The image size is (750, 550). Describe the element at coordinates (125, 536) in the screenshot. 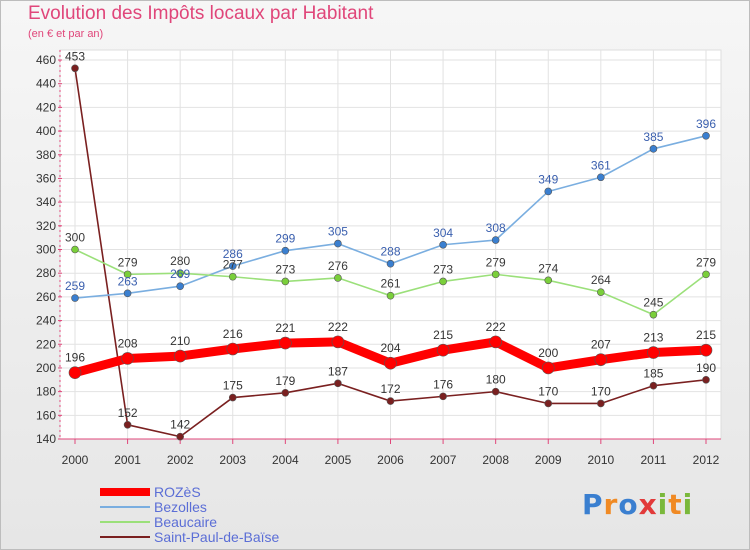

I see `legend-swatch-saint-paul-de-baise` at that location.